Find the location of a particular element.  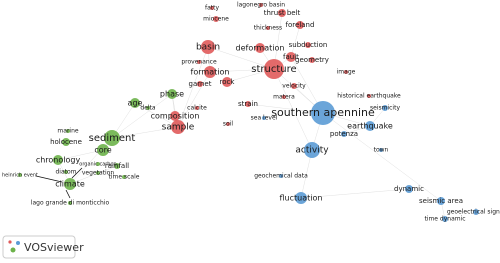

node-label: seismicity is located at coordinates (385, 108).